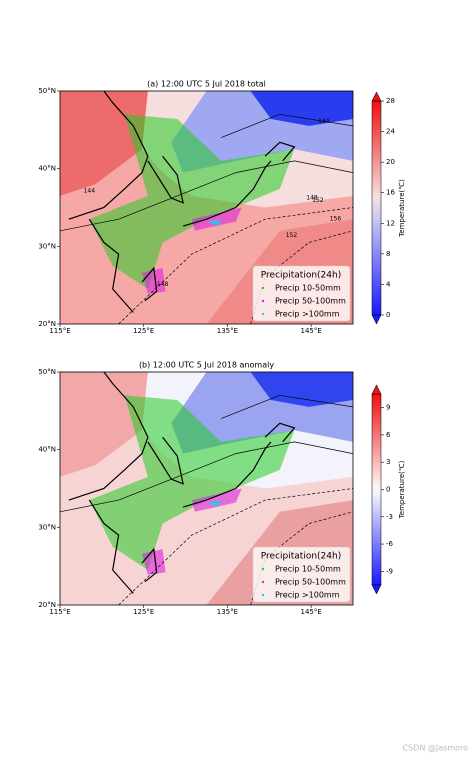  What do you see at coordinates (390, 193) in the screenshot?
I see `colorbar-tick-label: 16` at bounding box center [390, 193].